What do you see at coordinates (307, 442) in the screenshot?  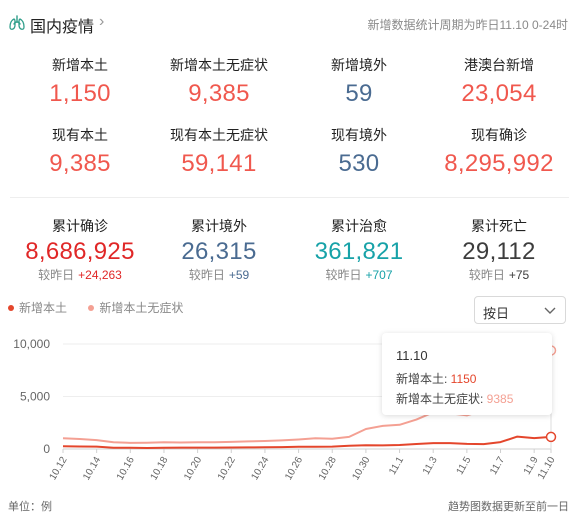 I see `series-line-new-local` at bounding box center [307, 442].